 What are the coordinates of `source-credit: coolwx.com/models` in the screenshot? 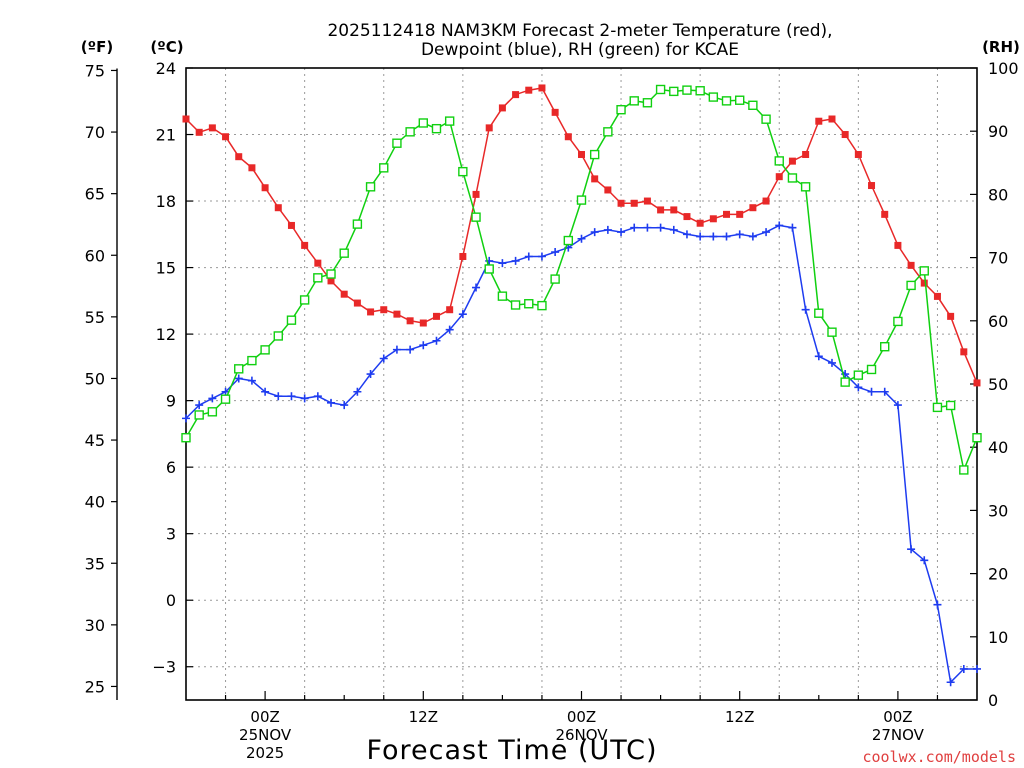 It's located at (939, 757).